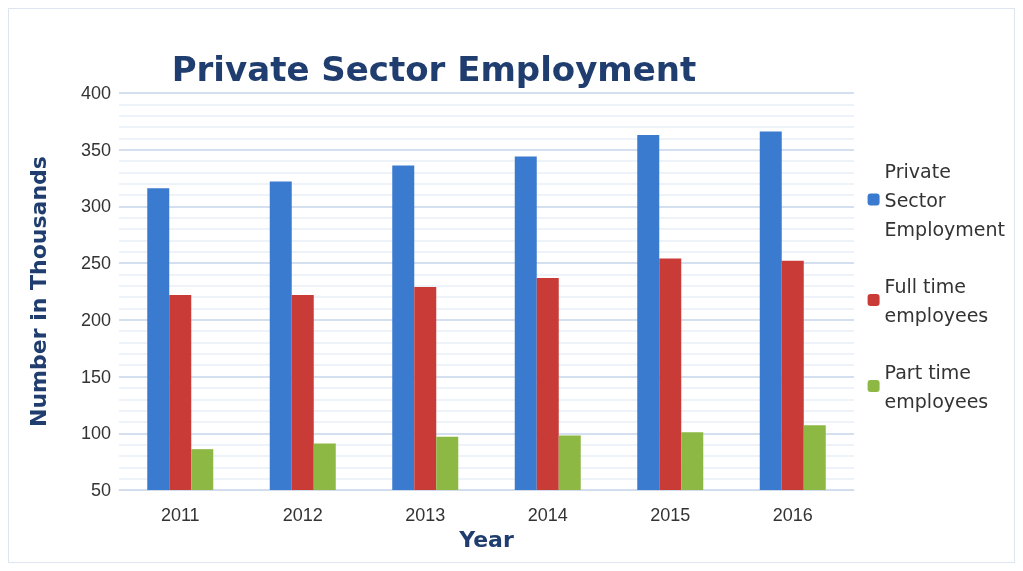  What do you see at coordinates (670, 515) in the screenshot?
I see `x-tick-label: 2015` at bounding box center [670, 515].